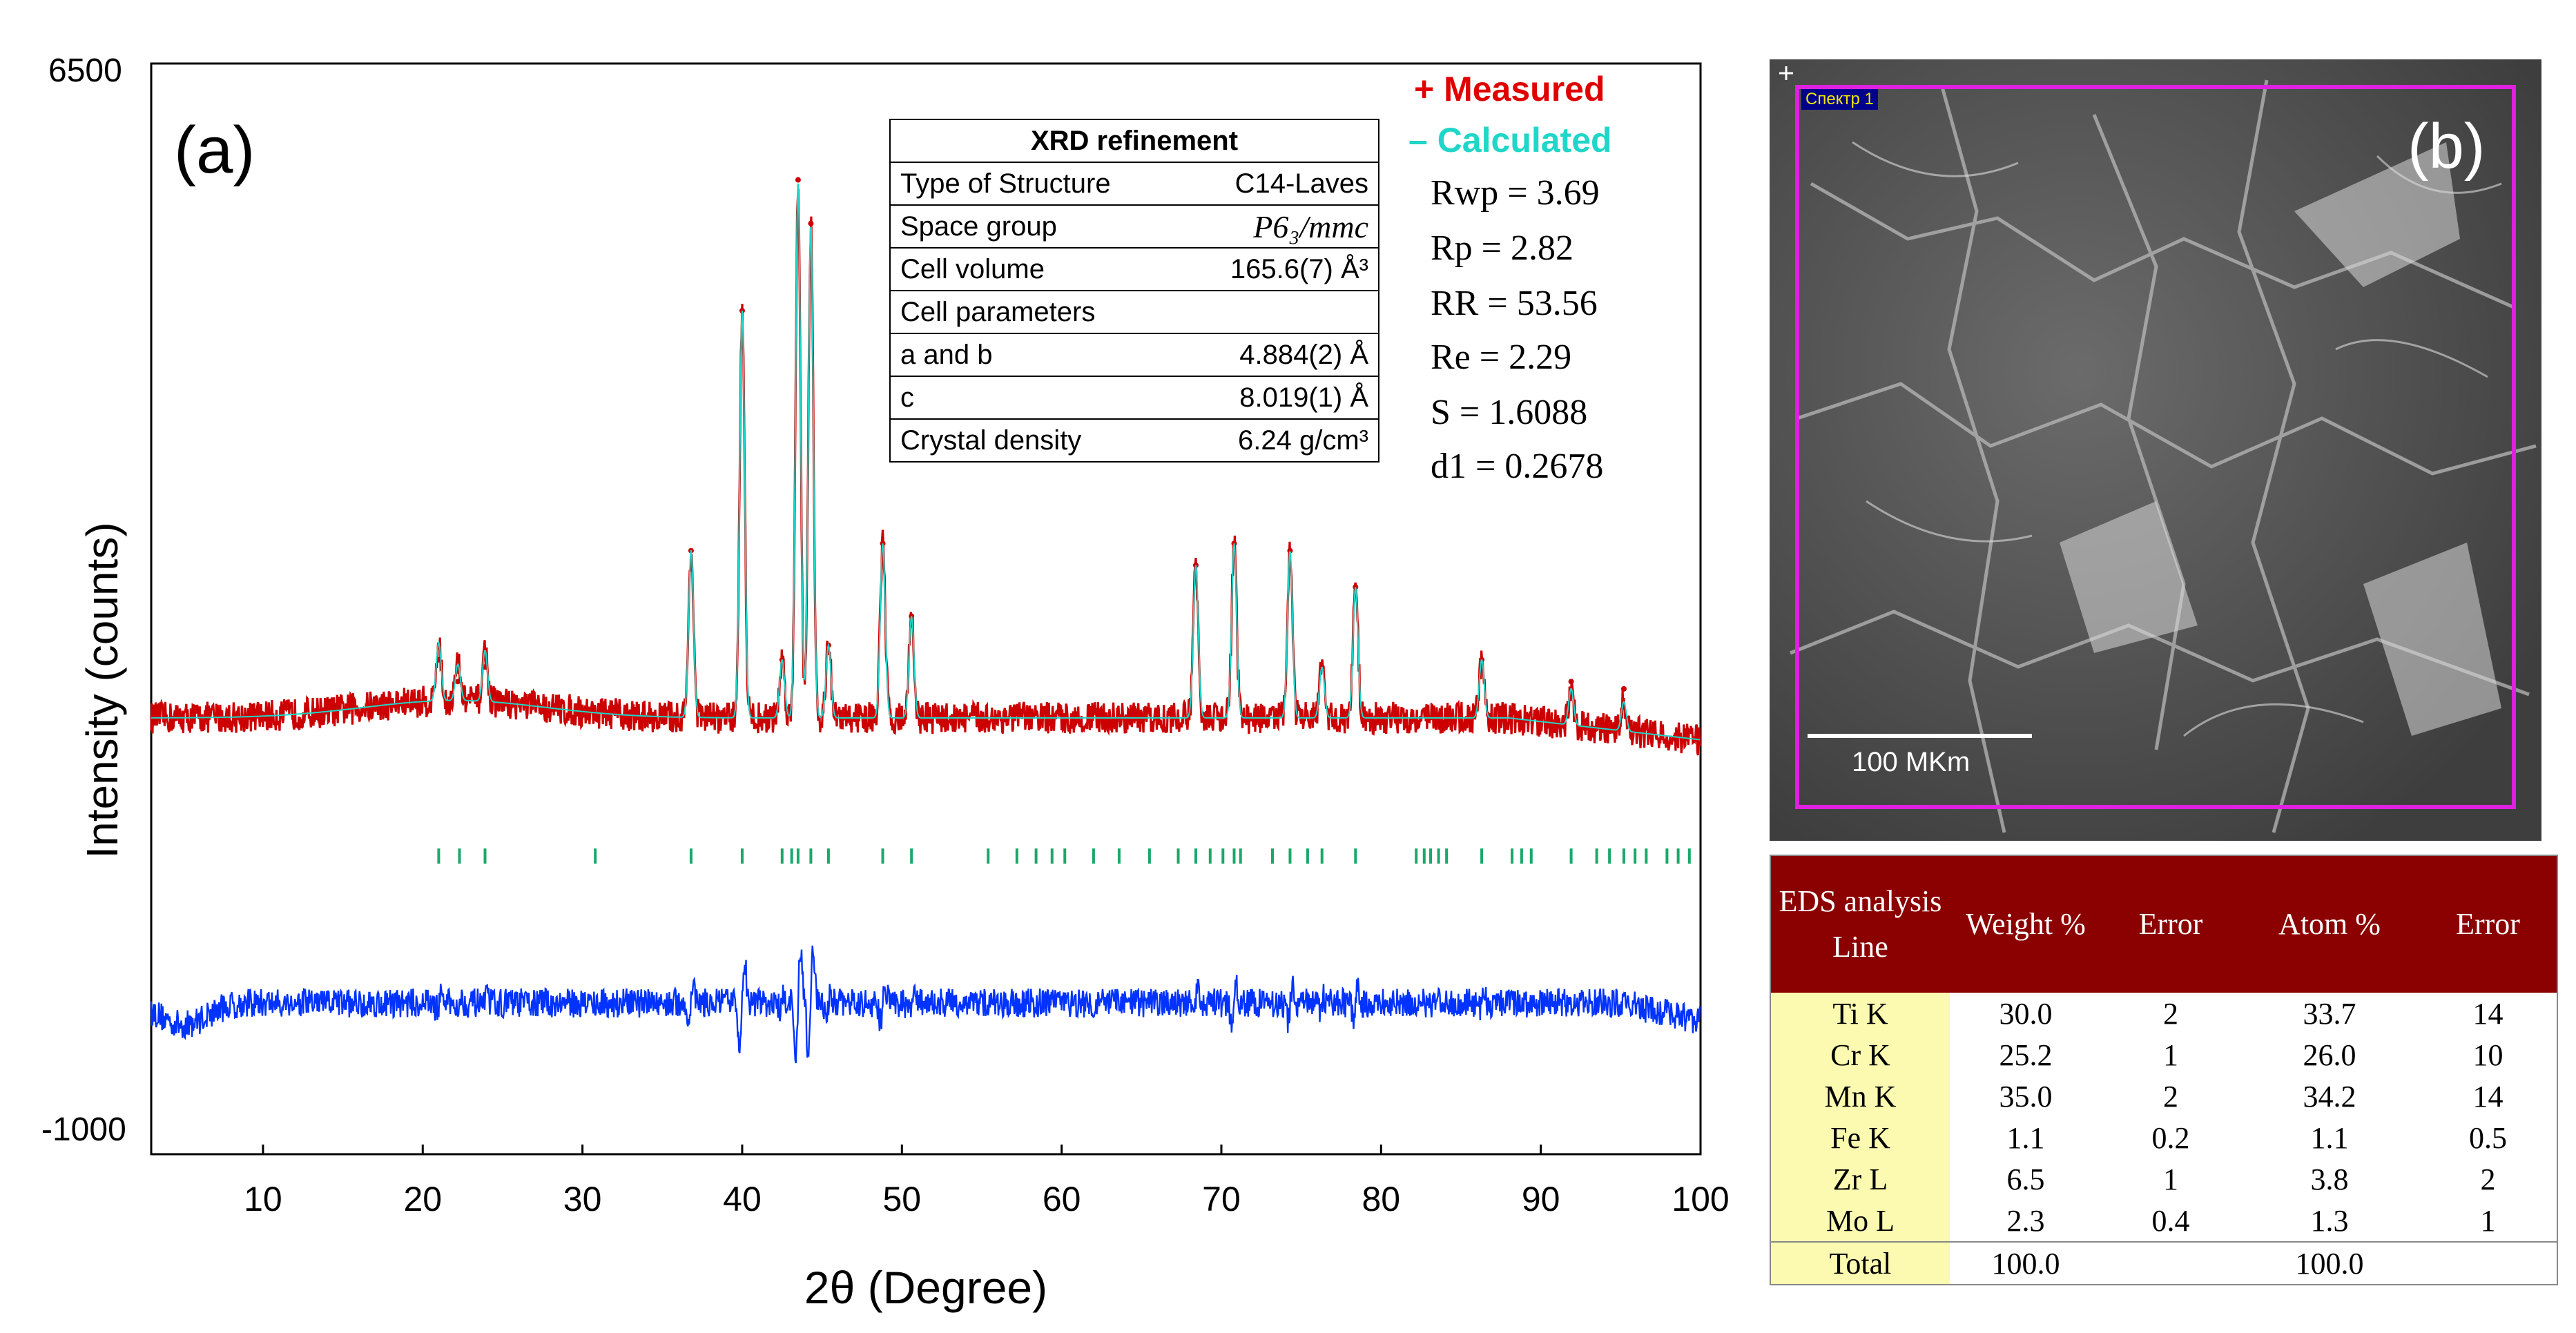 The image size is (2576, 1333). Describe the element at coordinates (1021, 440) in the screenshot. I see `xrd-row-label: Crystal density` at that location.